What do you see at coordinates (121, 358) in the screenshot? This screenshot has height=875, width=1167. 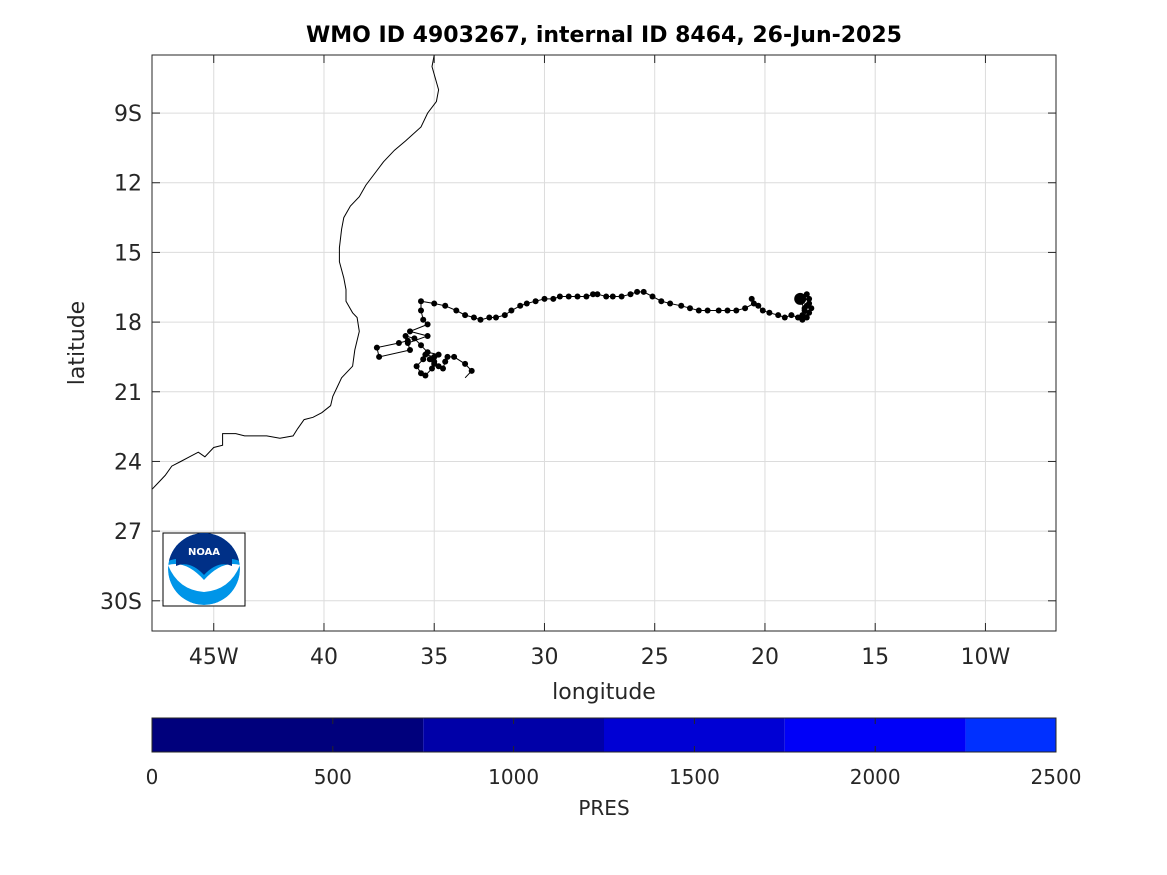 I see `y-tick-labels: 9S 12 15 18 21 24 27 30S` at bounding box center [121, 358].